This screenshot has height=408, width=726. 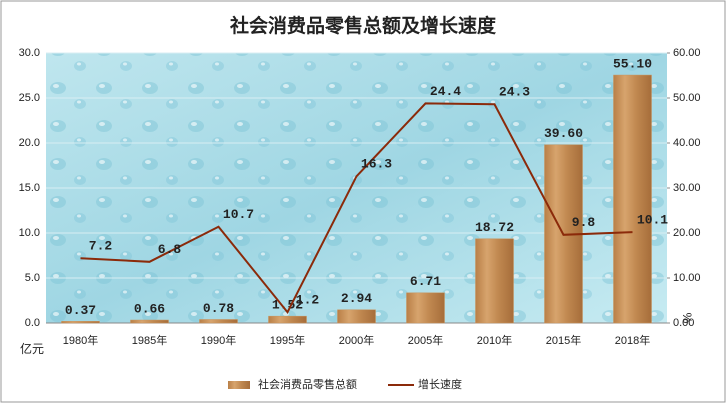 I want to click on x-tick-label: 2005年, so click(x=425, y=340).